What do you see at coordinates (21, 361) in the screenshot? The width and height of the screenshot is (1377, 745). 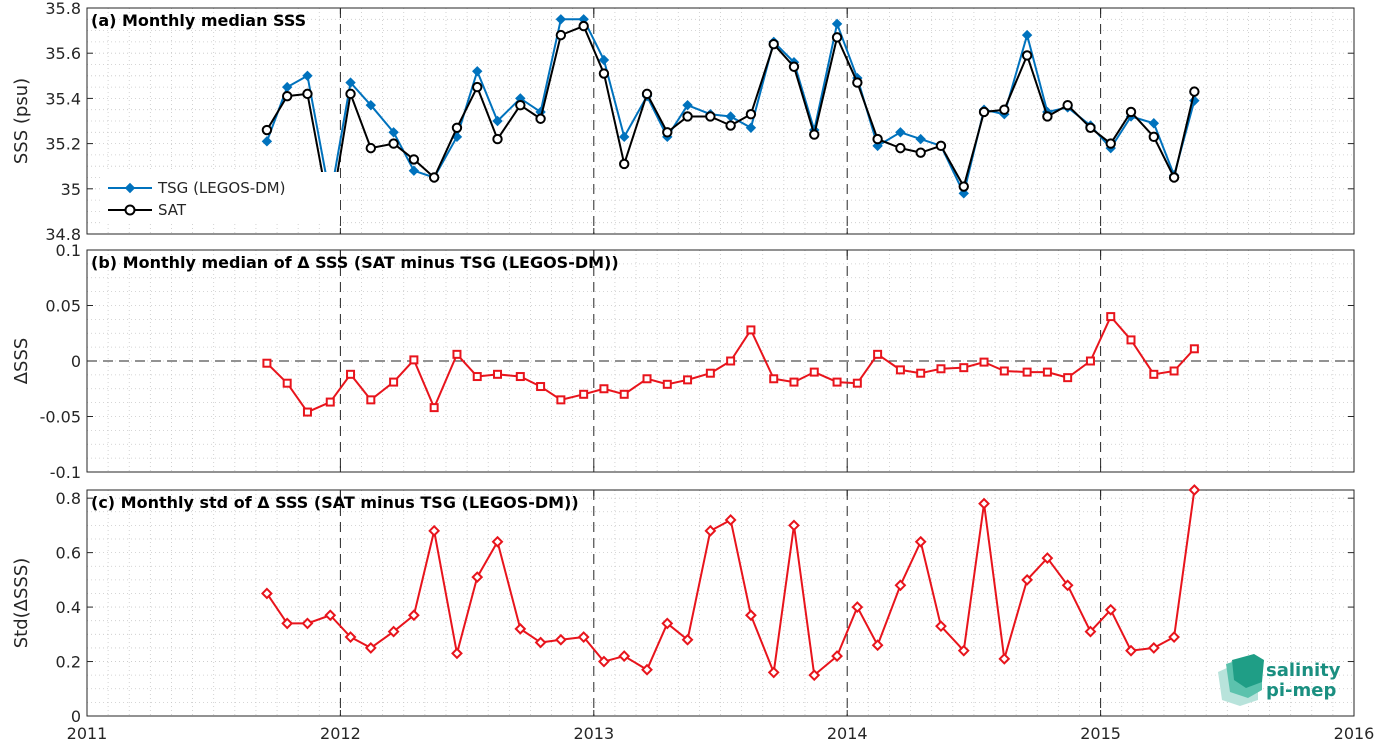 I see `y-axis-label: ΔSSS` at bounding box center [21, 361].